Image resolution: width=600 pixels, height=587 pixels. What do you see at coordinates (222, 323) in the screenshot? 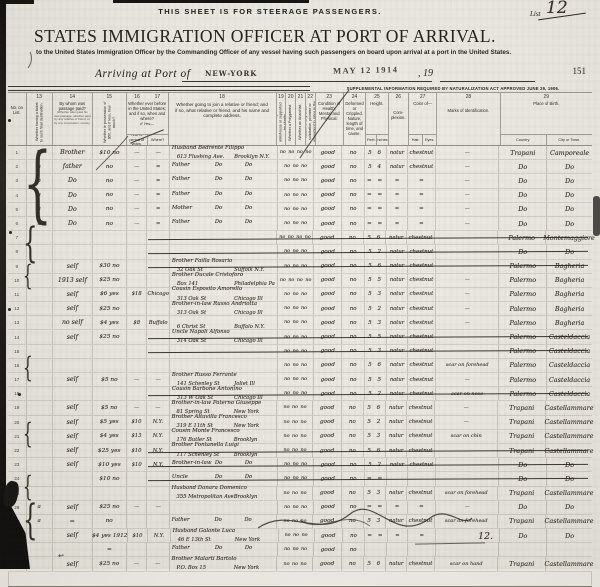
I see `cell-relative: 6 Christ St Buffalo N.Y.` at bounding box center [222, 323].